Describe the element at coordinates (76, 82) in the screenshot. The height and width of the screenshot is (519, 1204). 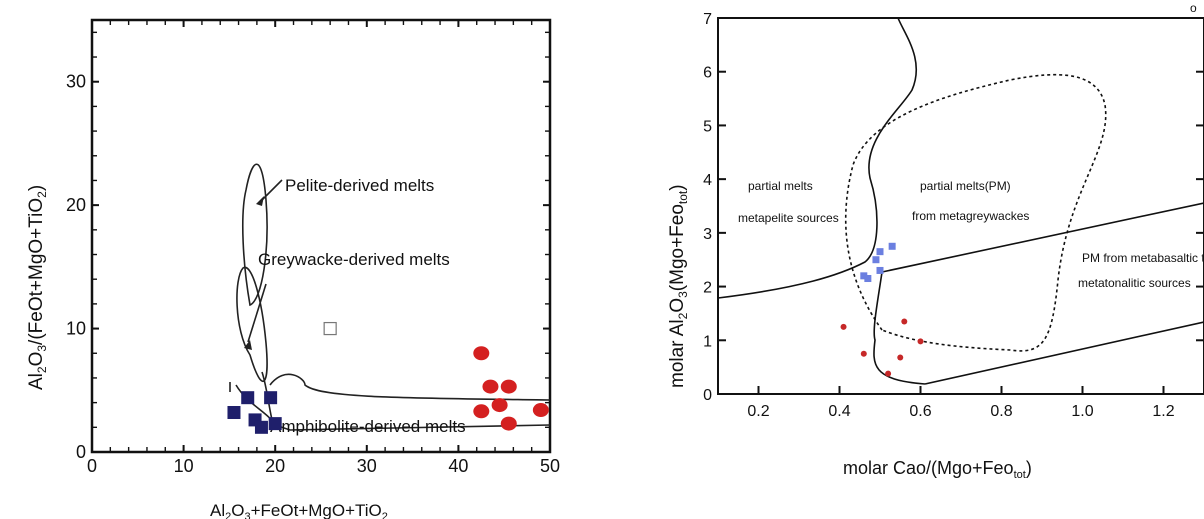
I see `y-tick-label: 30` at that location.